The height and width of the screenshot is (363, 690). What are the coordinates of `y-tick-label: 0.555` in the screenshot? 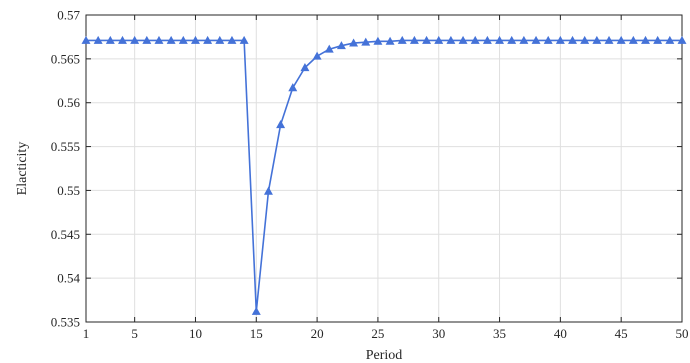 It's located at (65, 146).